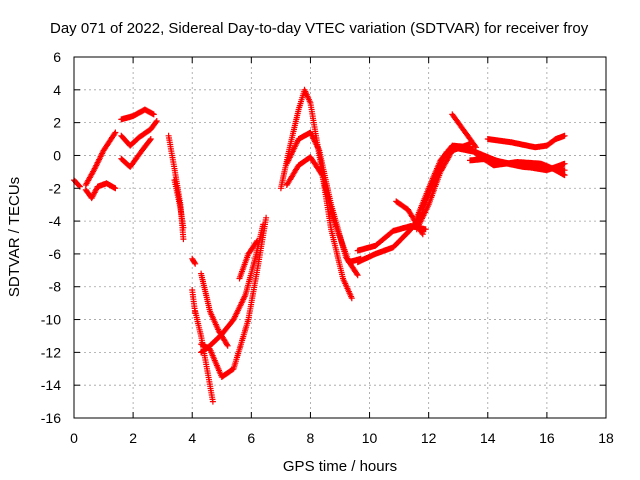 Image resolution: width=640 pixels, height=480 pixels. I want to click on y-tick-label: -4, so click(55, 221).